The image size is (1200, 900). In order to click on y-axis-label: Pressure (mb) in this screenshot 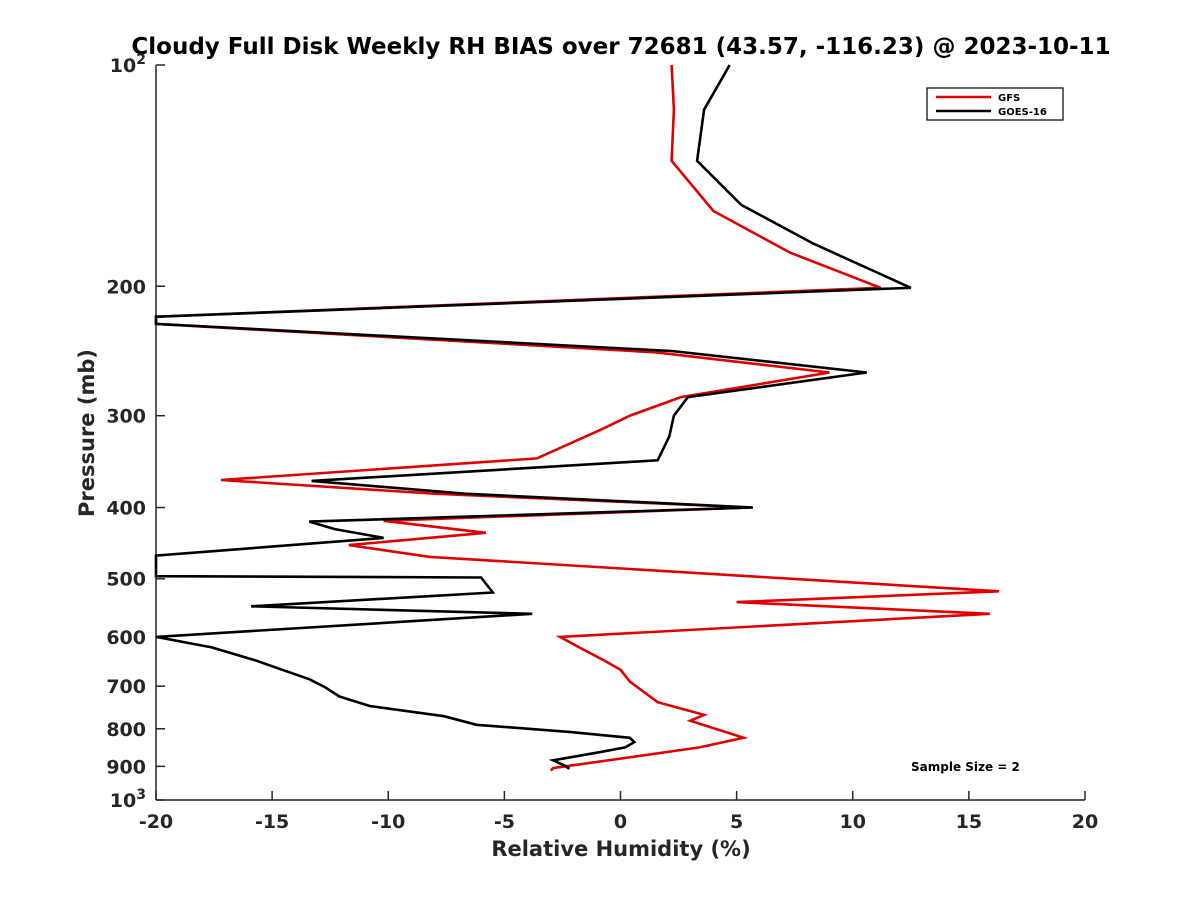, I will do `click(87, 433)`.